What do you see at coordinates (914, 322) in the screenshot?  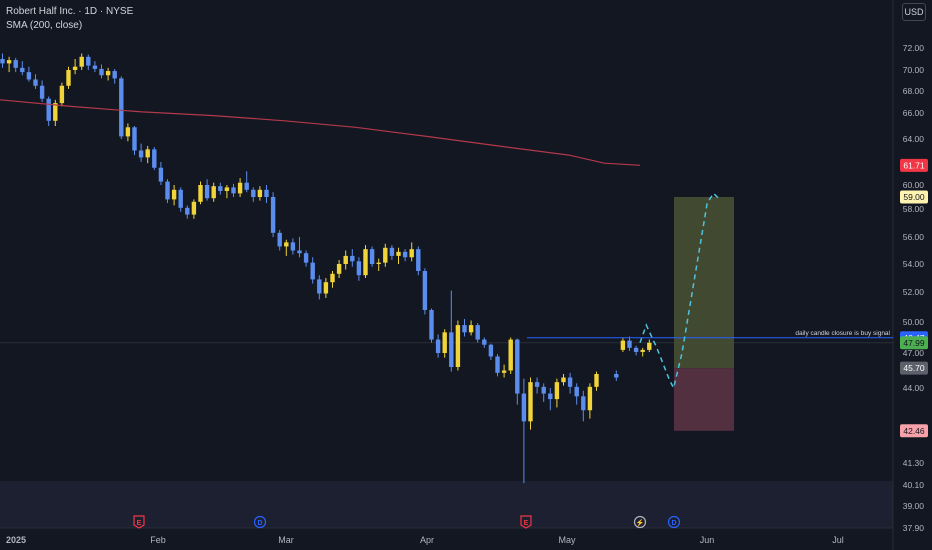 I see `price-tick-label: 50.00` at bounding box center [914, 322].